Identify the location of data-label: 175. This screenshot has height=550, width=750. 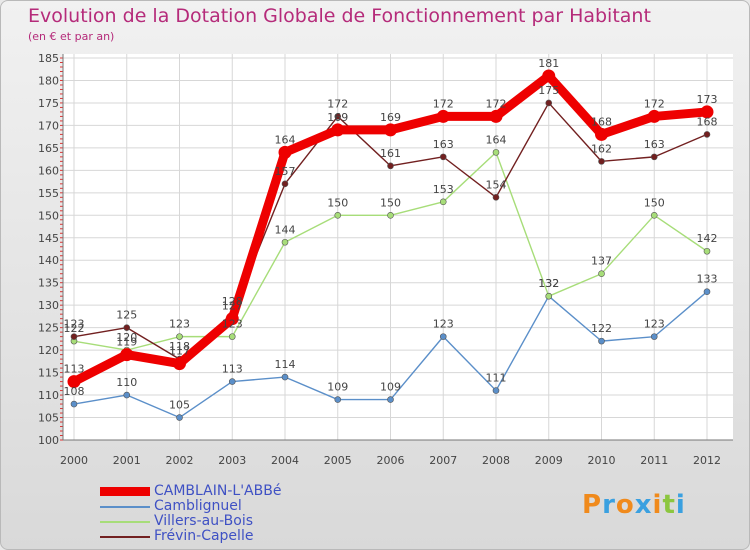
(548, 90).